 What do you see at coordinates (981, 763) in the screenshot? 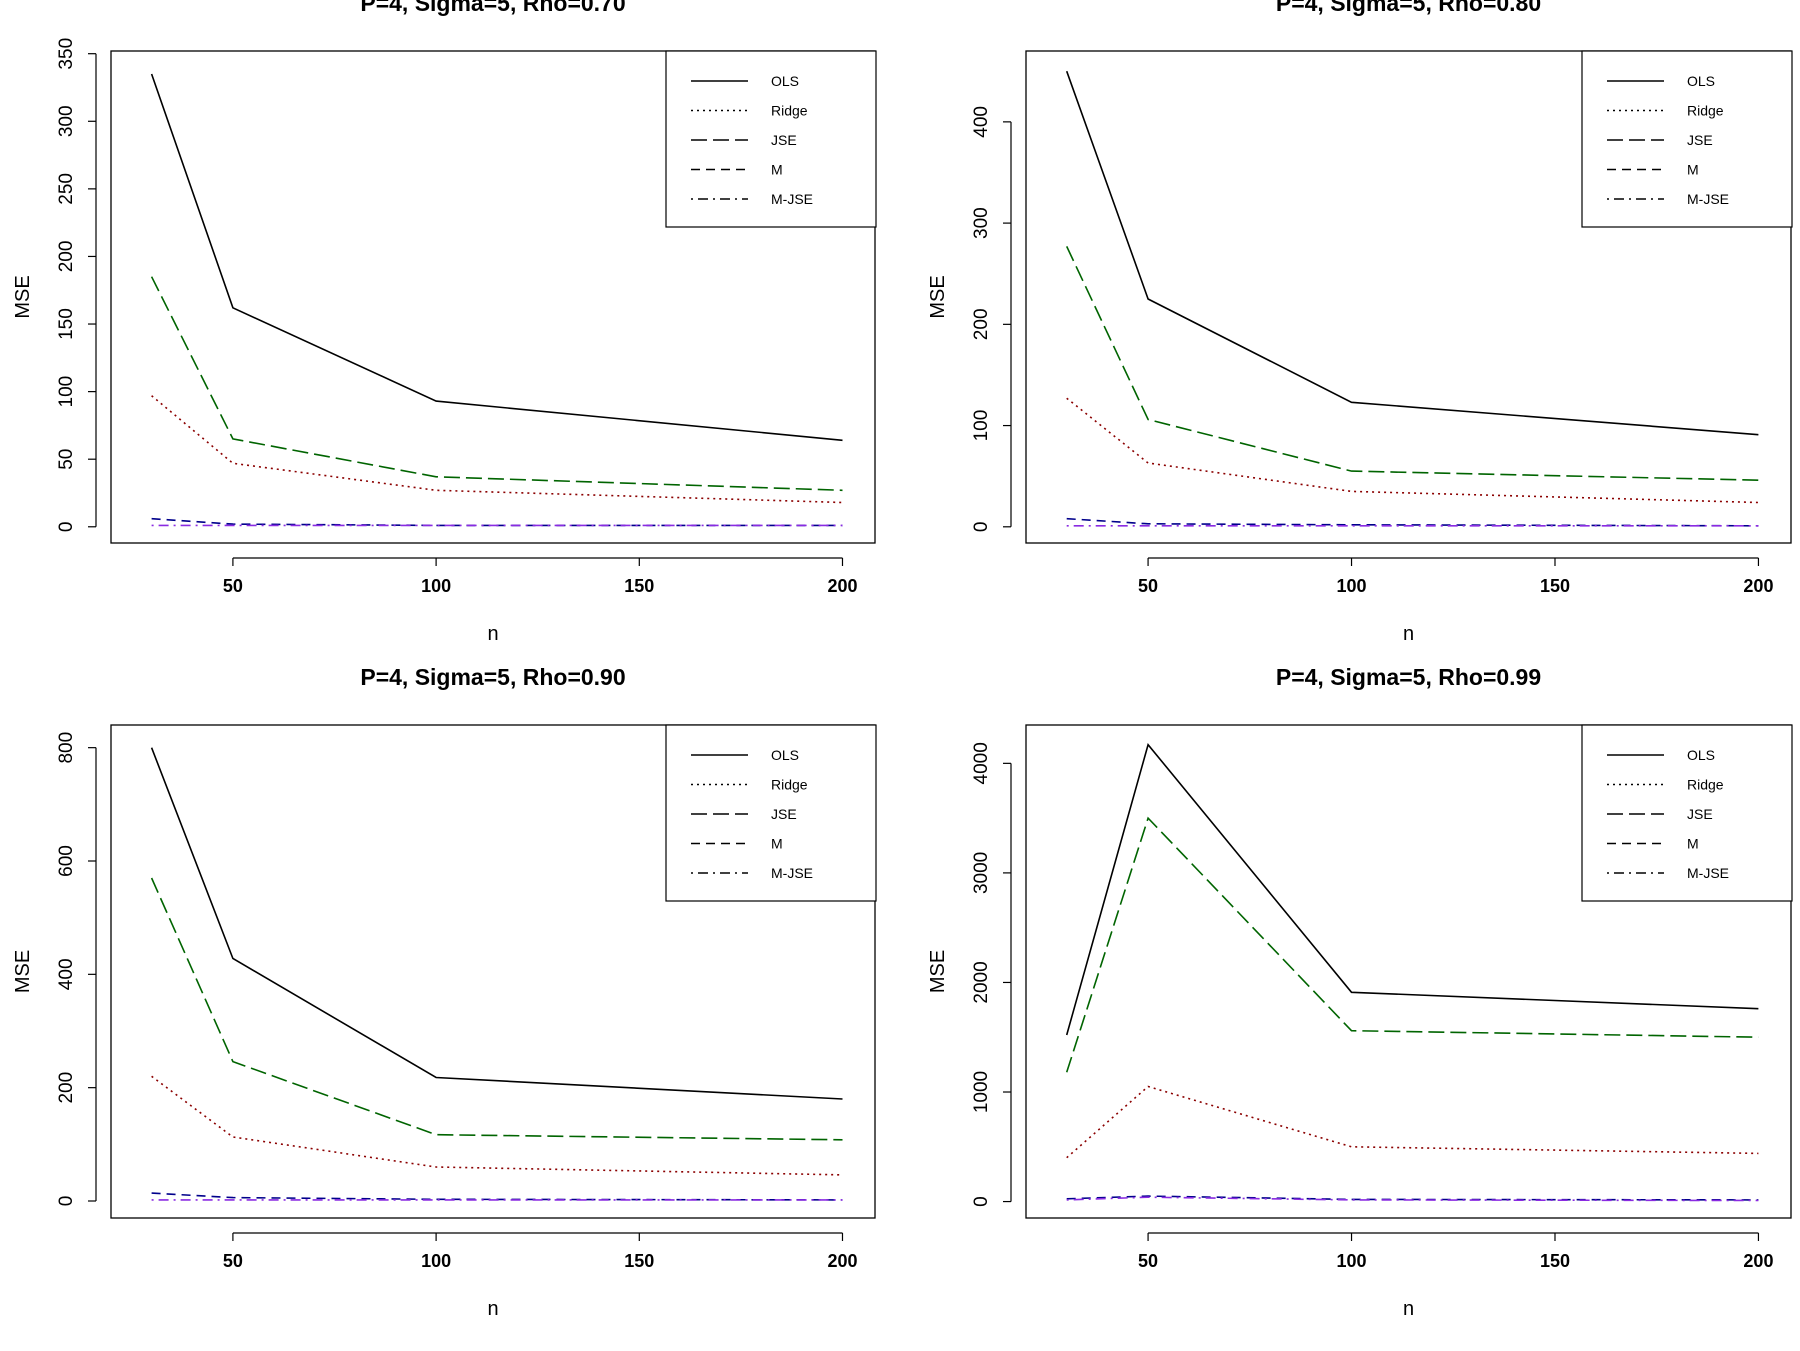
I see `y-tick-label: 4000` at bounding box center [981, 763].